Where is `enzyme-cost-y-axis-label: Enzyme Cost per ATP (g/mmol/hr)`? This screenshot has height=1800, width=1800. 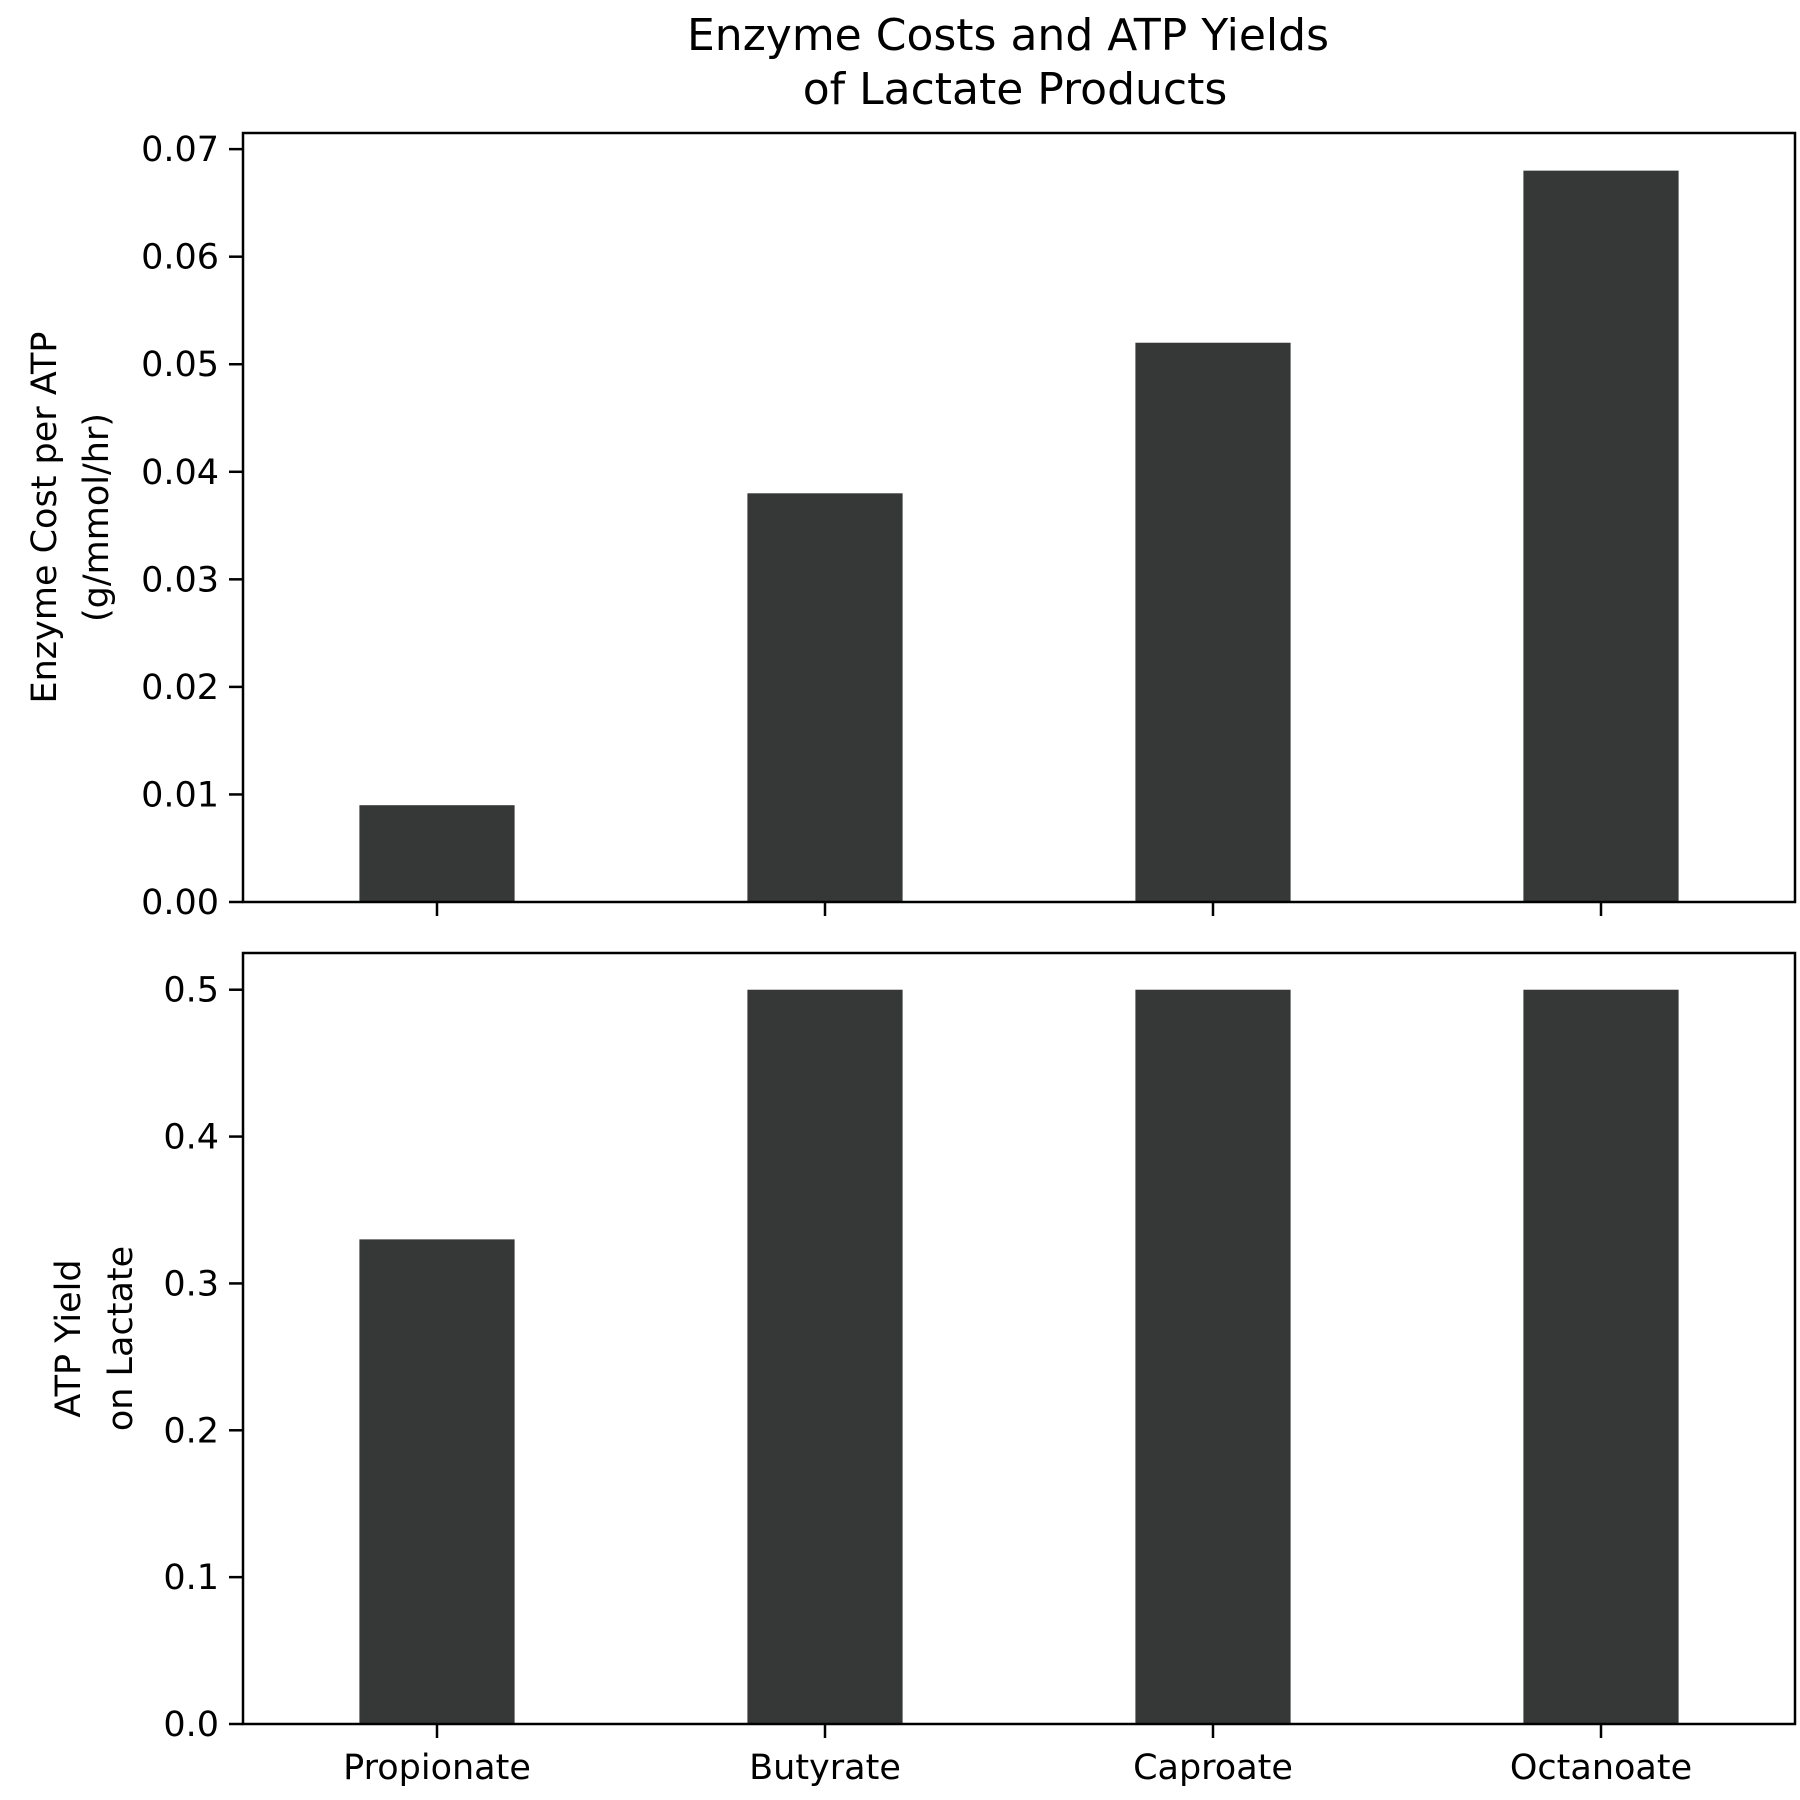 enzyme-cost-y-axis-label: Enzyme Cost per ATP (g/mmol/hr) is located at coordinates (71, 517).